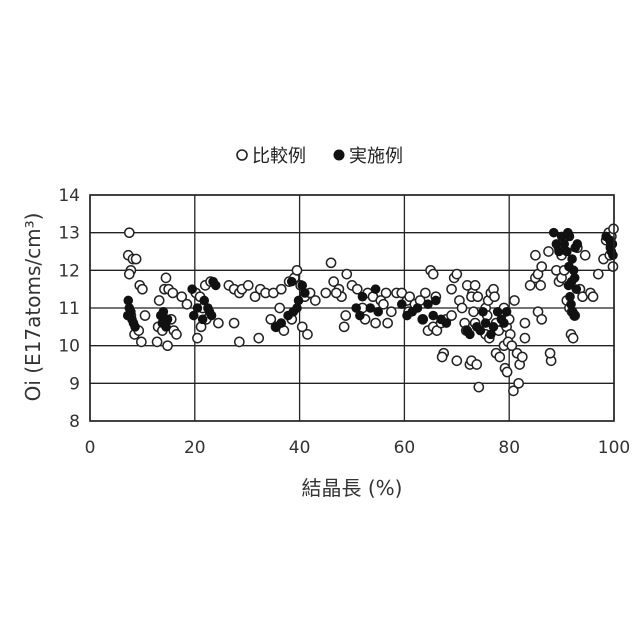  I want to click on legend-marker-comparative, so click(242, 155).